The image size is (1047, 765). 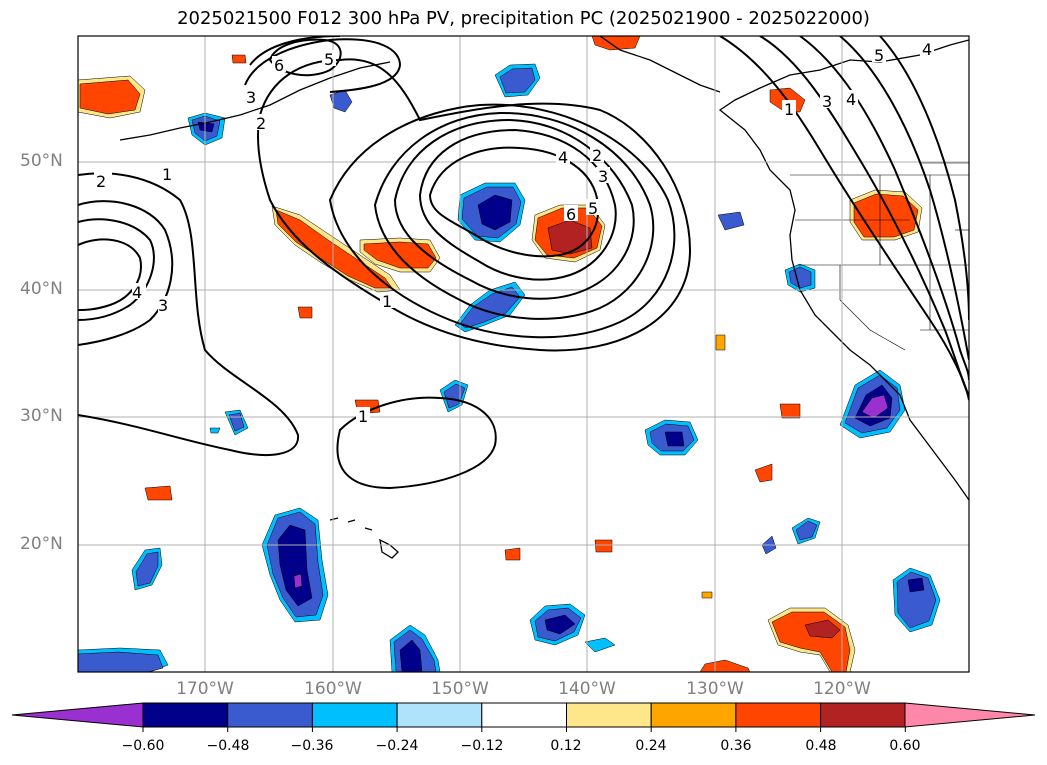 What do you see at coordinates (660, 64) in the screenshot?
I see `alaska-coast` at bounding box center [660, 64].